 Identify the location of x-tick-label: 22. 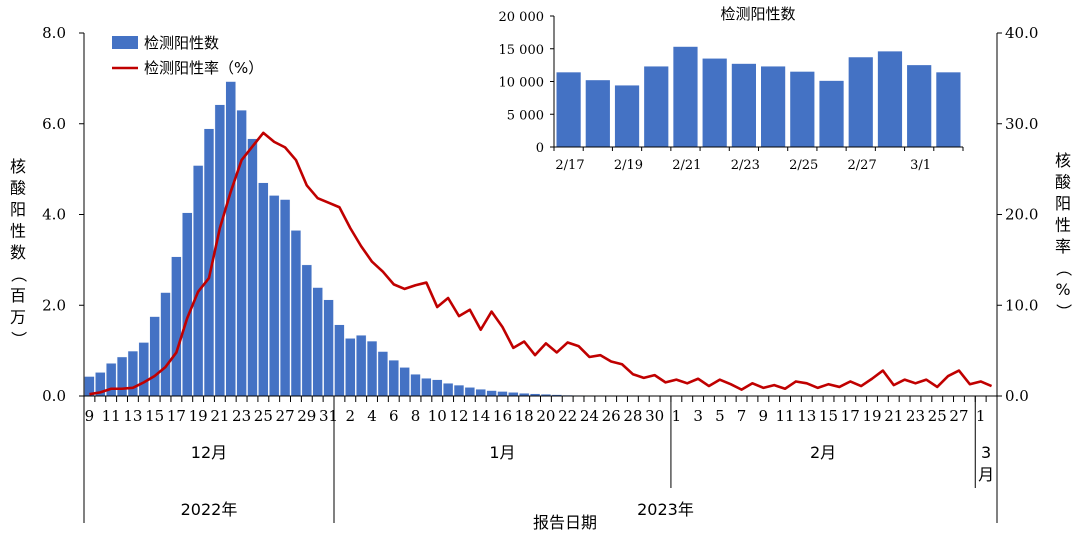
(567, 416).